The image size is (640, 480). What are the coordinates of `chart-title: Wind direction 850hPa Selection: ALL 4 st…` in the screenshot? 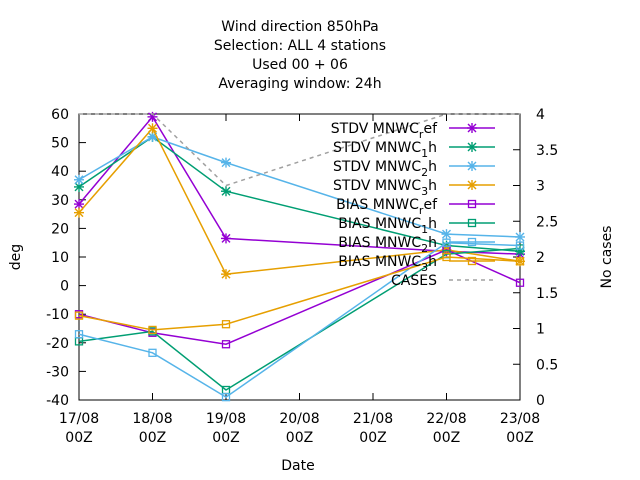 It's located at (300, 55).